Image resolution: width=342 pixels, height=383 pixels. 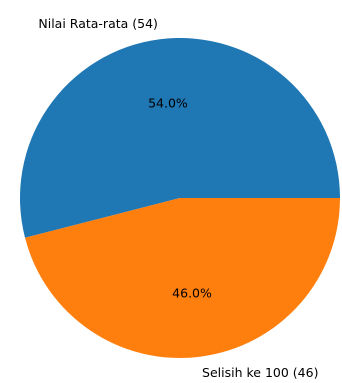 I want to click on pie-percent-label-2: 46.0%, so click(x=192, y=293).